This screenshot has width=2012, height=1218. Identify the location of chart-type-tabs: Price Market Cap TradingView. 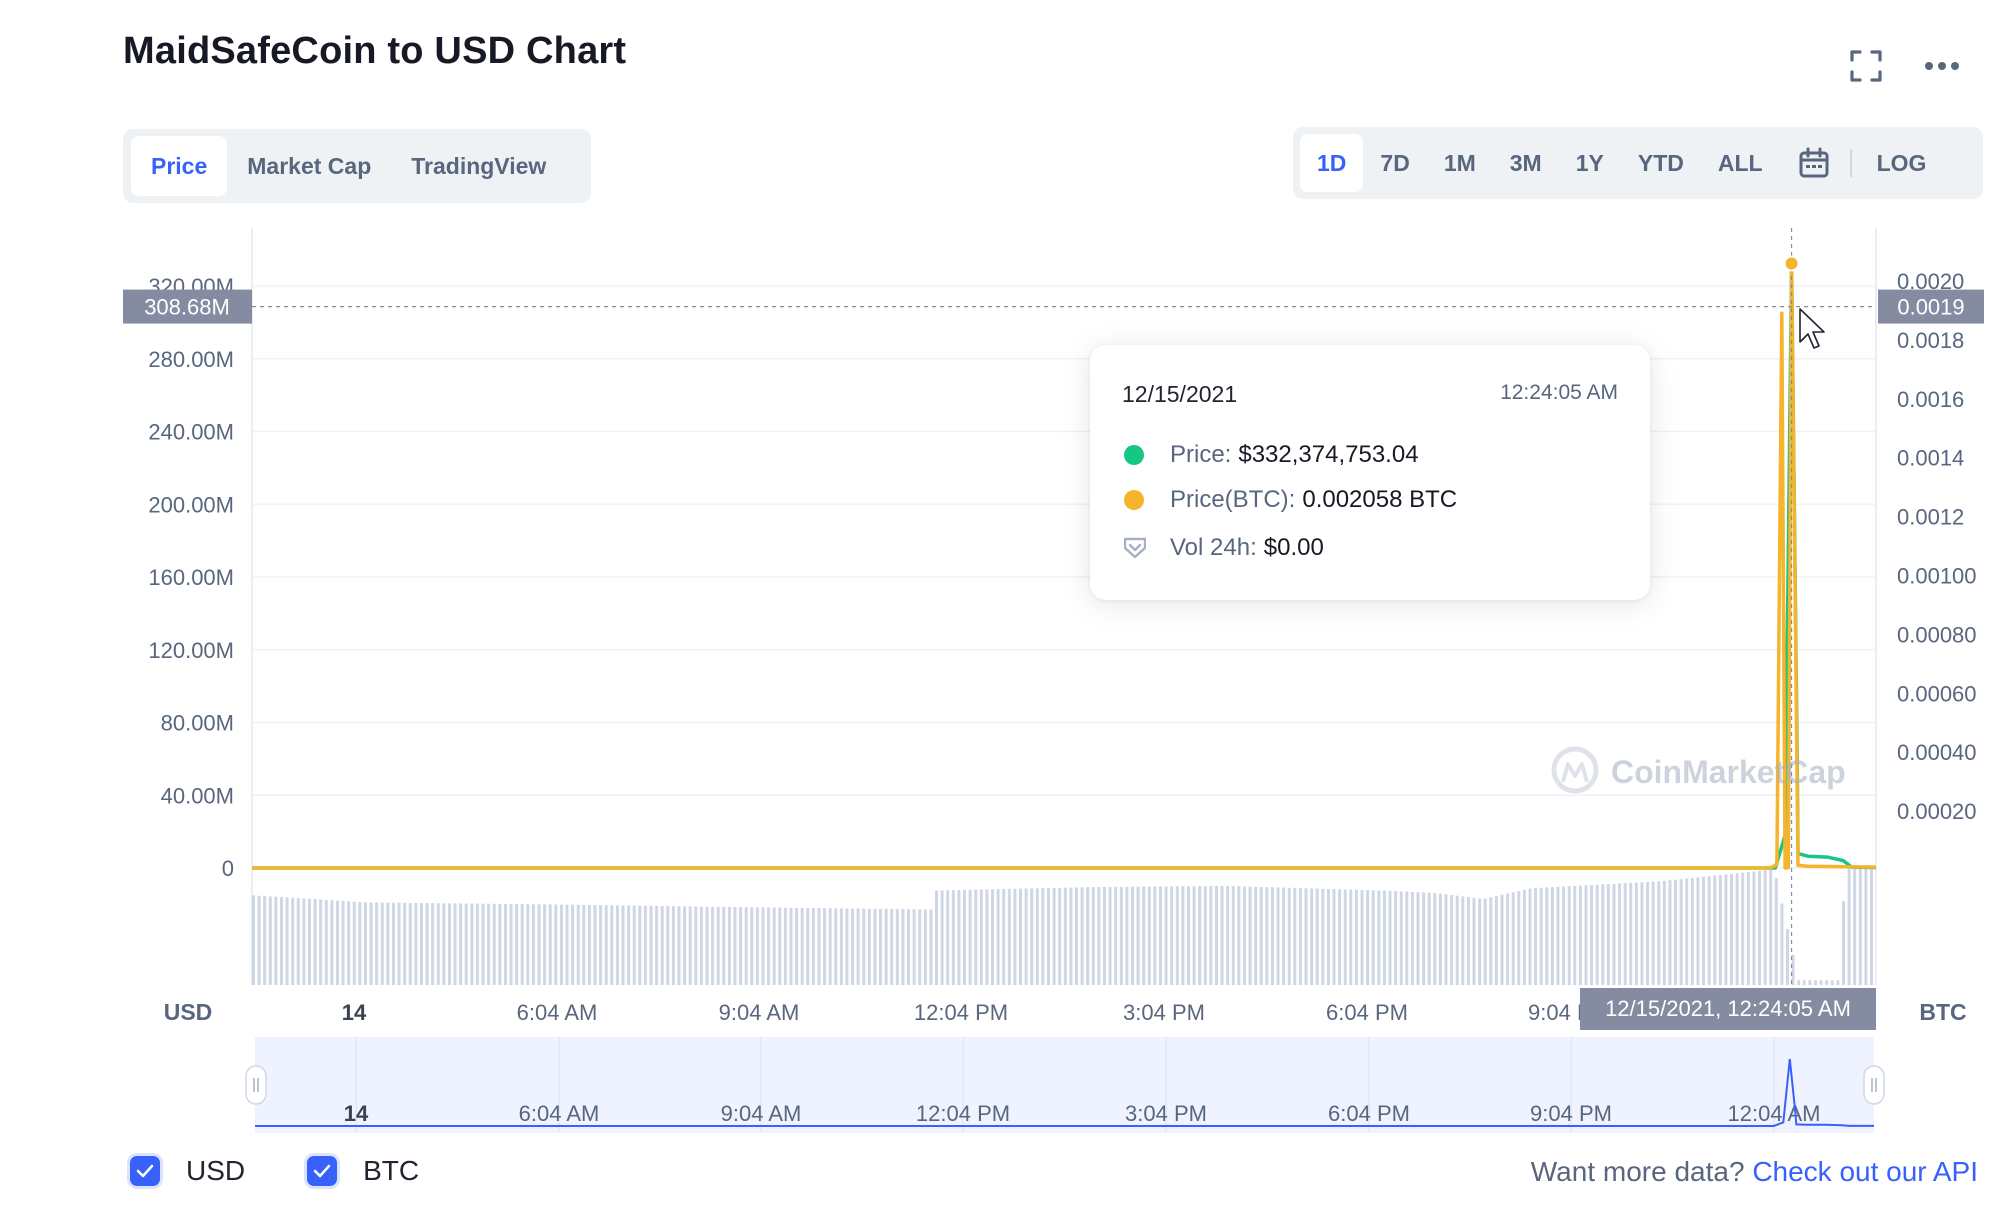
(357, 166).